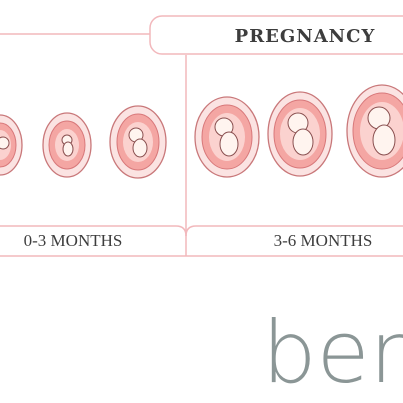  Describe the element at coordinates (305, 36) in the screenshot. I see `title: PREGNANCY` at that location.